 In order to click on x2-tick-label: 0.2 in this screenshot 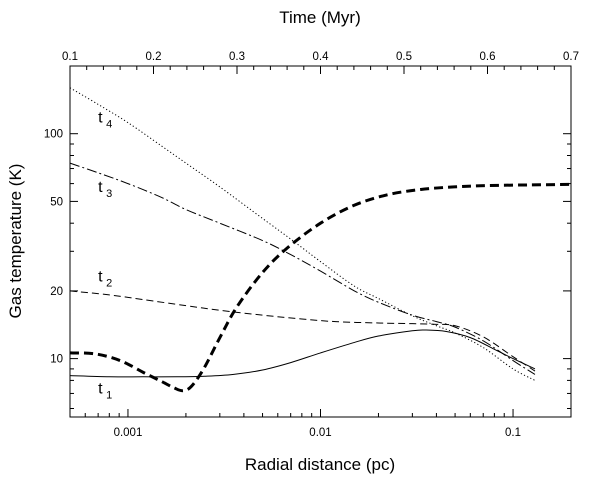, I will do `click(154, 57)`.